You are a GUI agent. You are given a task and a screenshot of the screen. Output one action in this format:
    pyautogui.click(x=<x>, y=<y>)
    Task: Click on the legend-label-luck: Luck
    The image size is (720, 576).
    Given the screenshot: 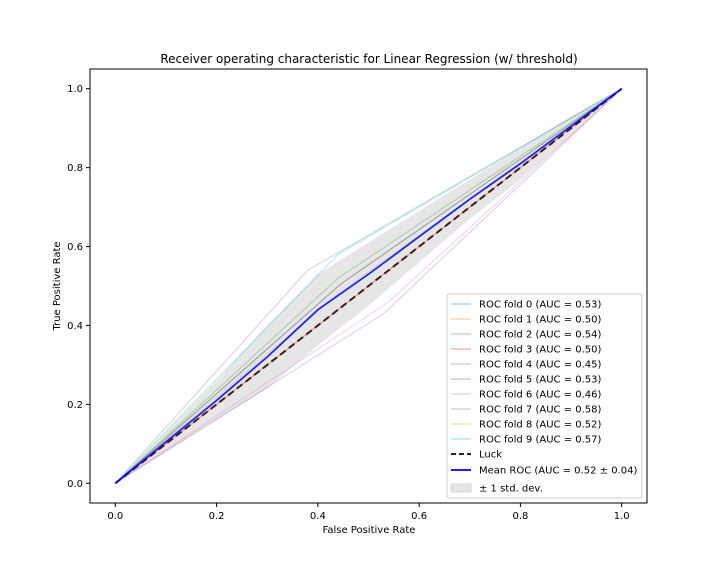 What is the action you would take?
    pyautogui.click(x=490, y=455)
    